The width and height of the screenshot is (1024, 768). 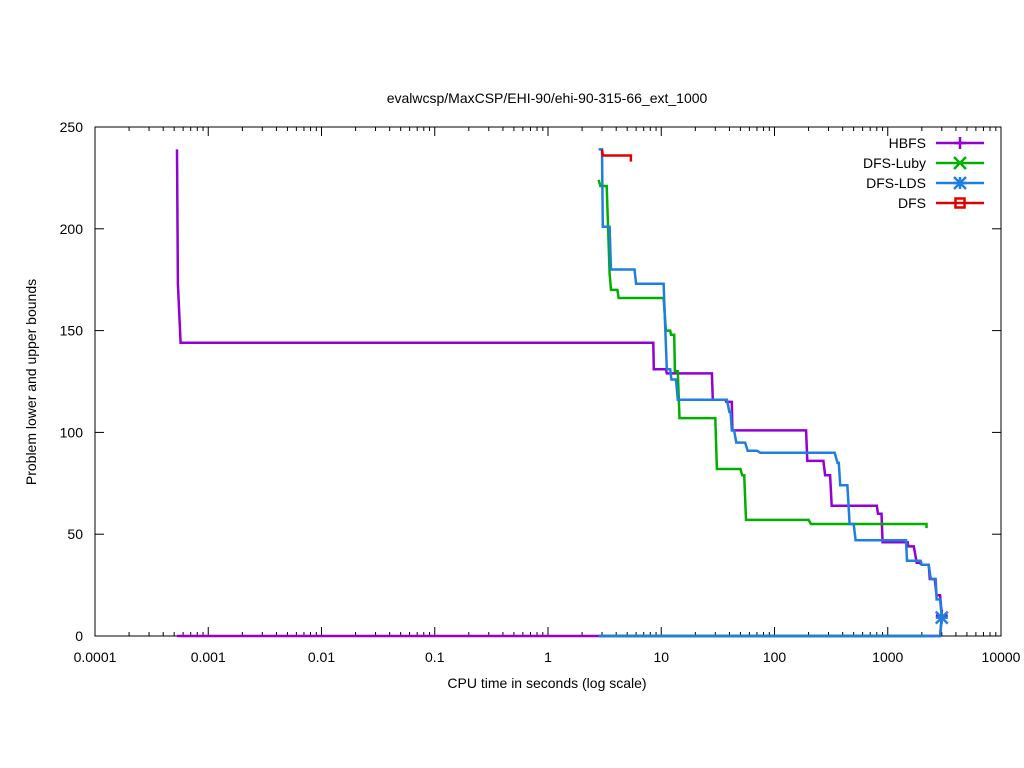 I want to click on legend-label: DFS-Luby, so click(x=894, y=163).